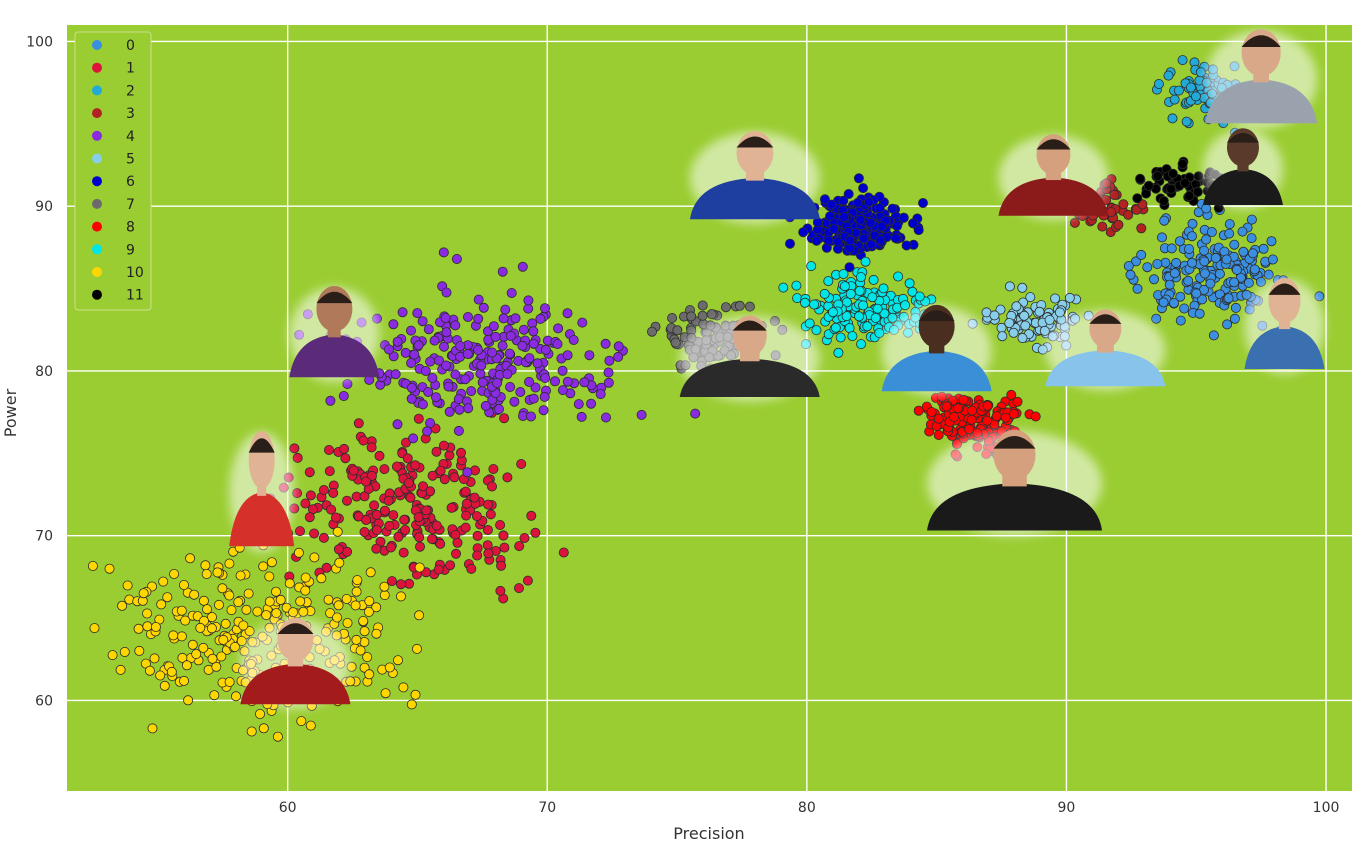 The image size is (1358, 842). What do you see at coordinates (10, 412) in the screenshot?
I see `y-axis-label: Power` at bounding box center [10, 412].